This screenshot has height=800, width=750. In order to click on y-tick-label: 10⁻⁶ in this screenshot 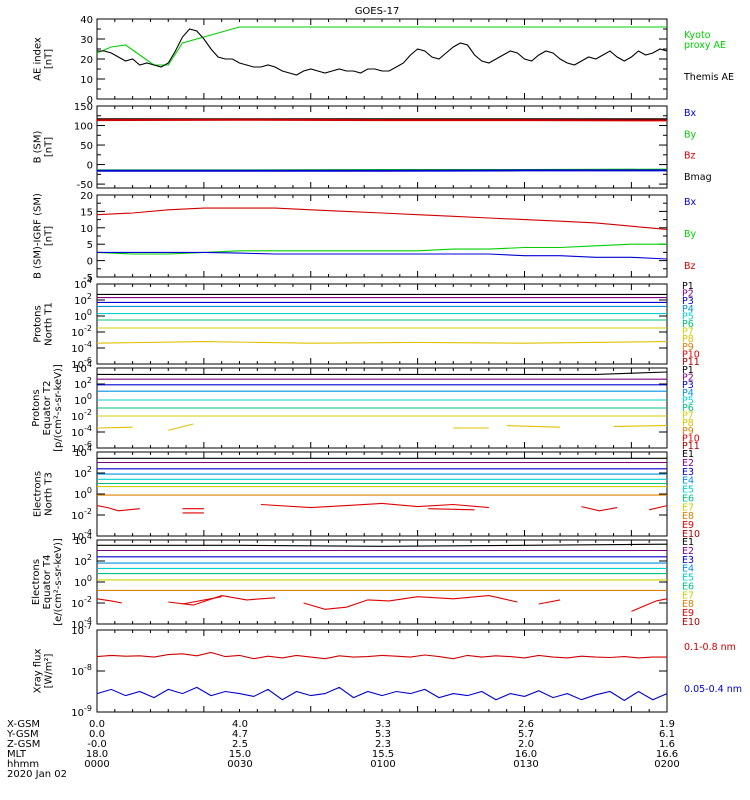, I will do `click(81, 447)`.